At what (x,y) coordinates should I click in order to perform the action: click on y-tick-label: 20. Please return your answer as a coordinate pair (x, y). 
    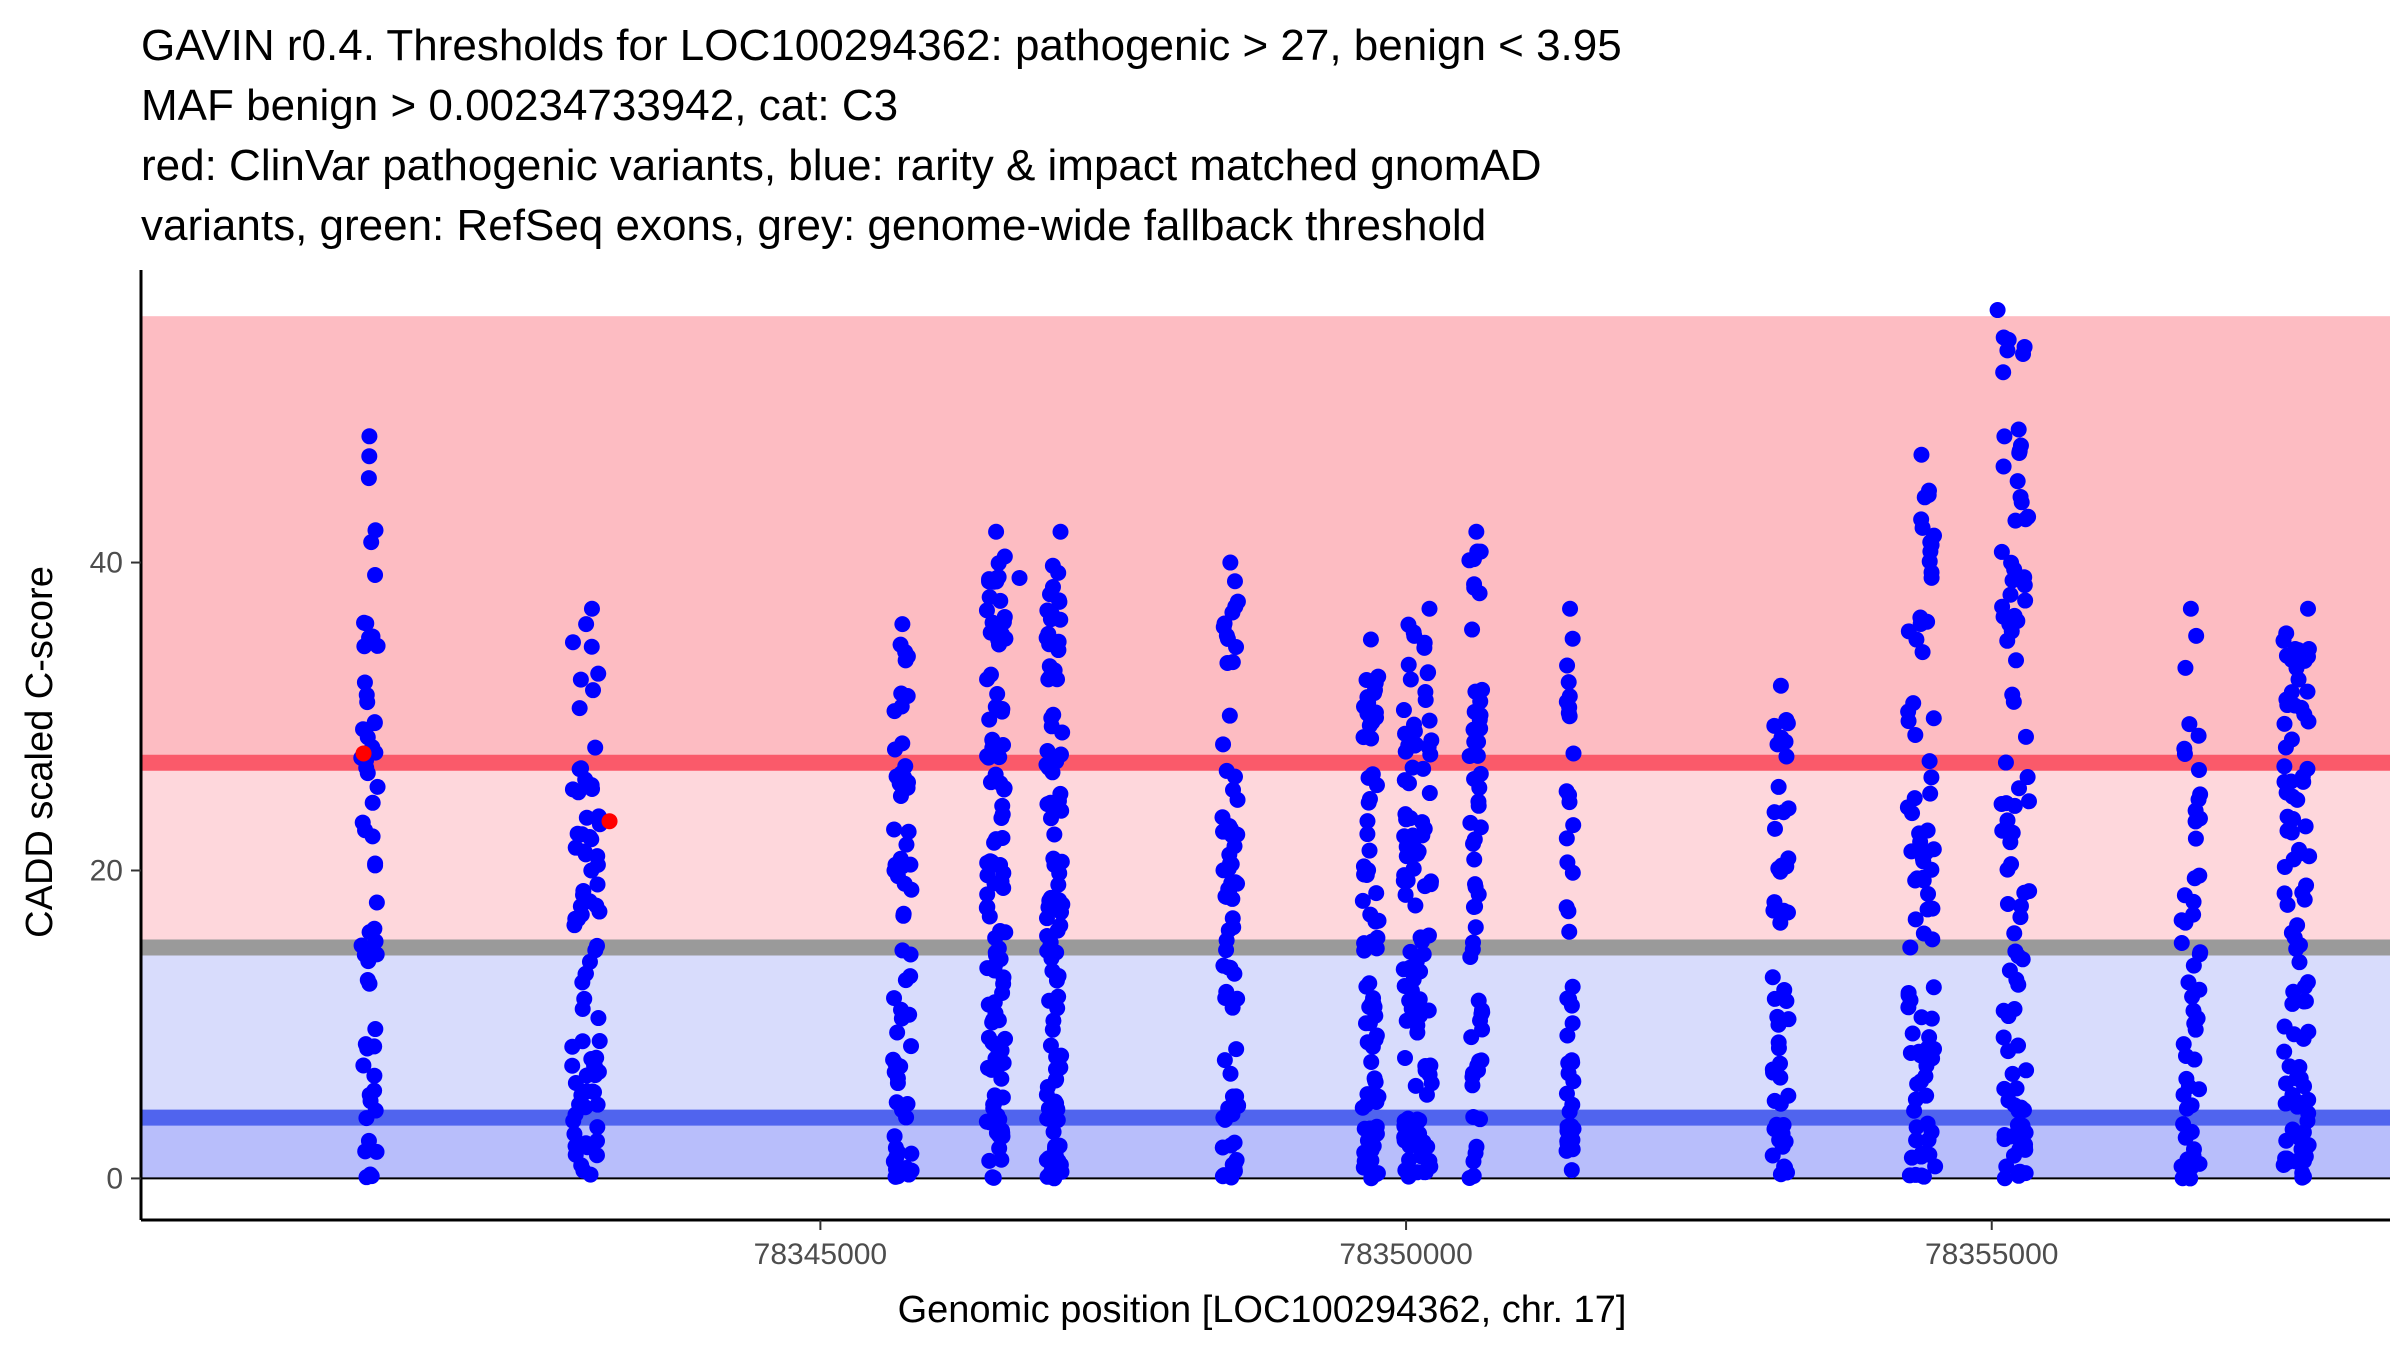
    Looking at the image, I should click on (106, 870).